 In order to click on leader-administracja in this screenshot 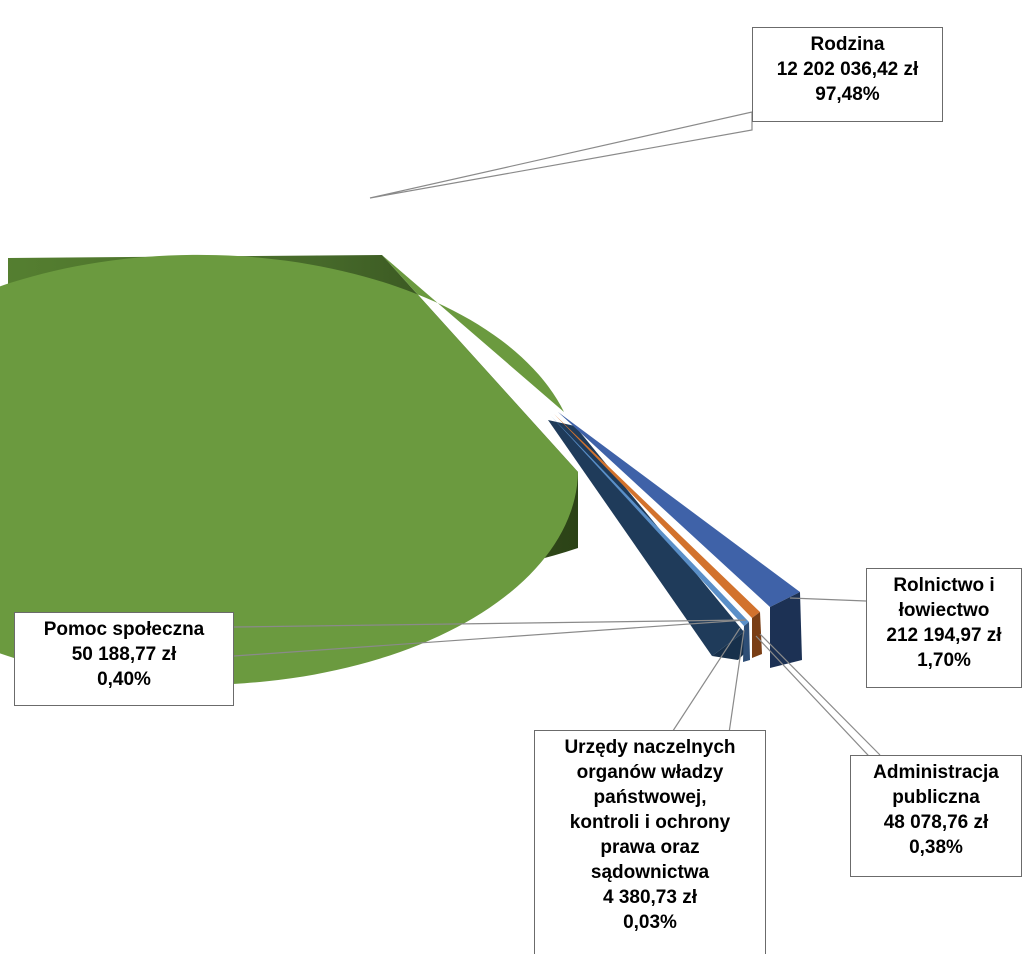, I will do `click(820, 694)`.